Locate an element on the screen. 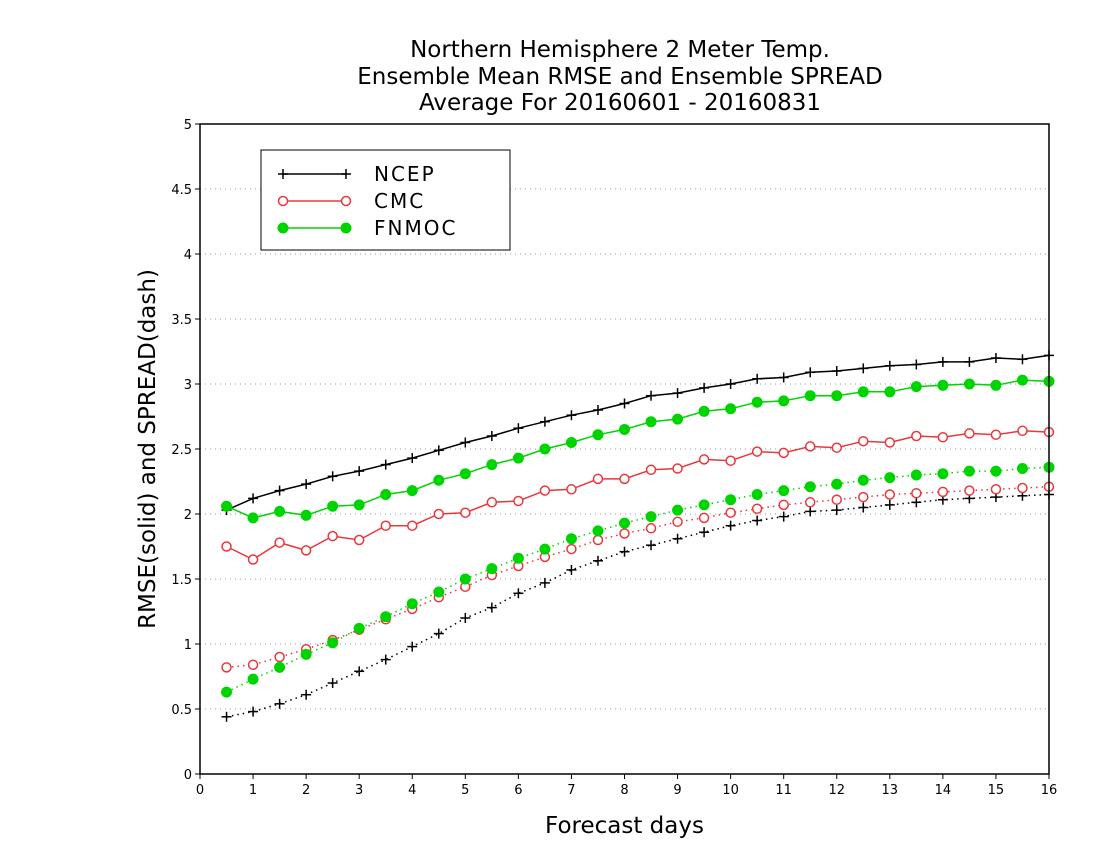 The image size is (1100, 850). chart-title-line-1: Northern Hemisphere 2 Meter Temp. is located at coordinates (620, 50).